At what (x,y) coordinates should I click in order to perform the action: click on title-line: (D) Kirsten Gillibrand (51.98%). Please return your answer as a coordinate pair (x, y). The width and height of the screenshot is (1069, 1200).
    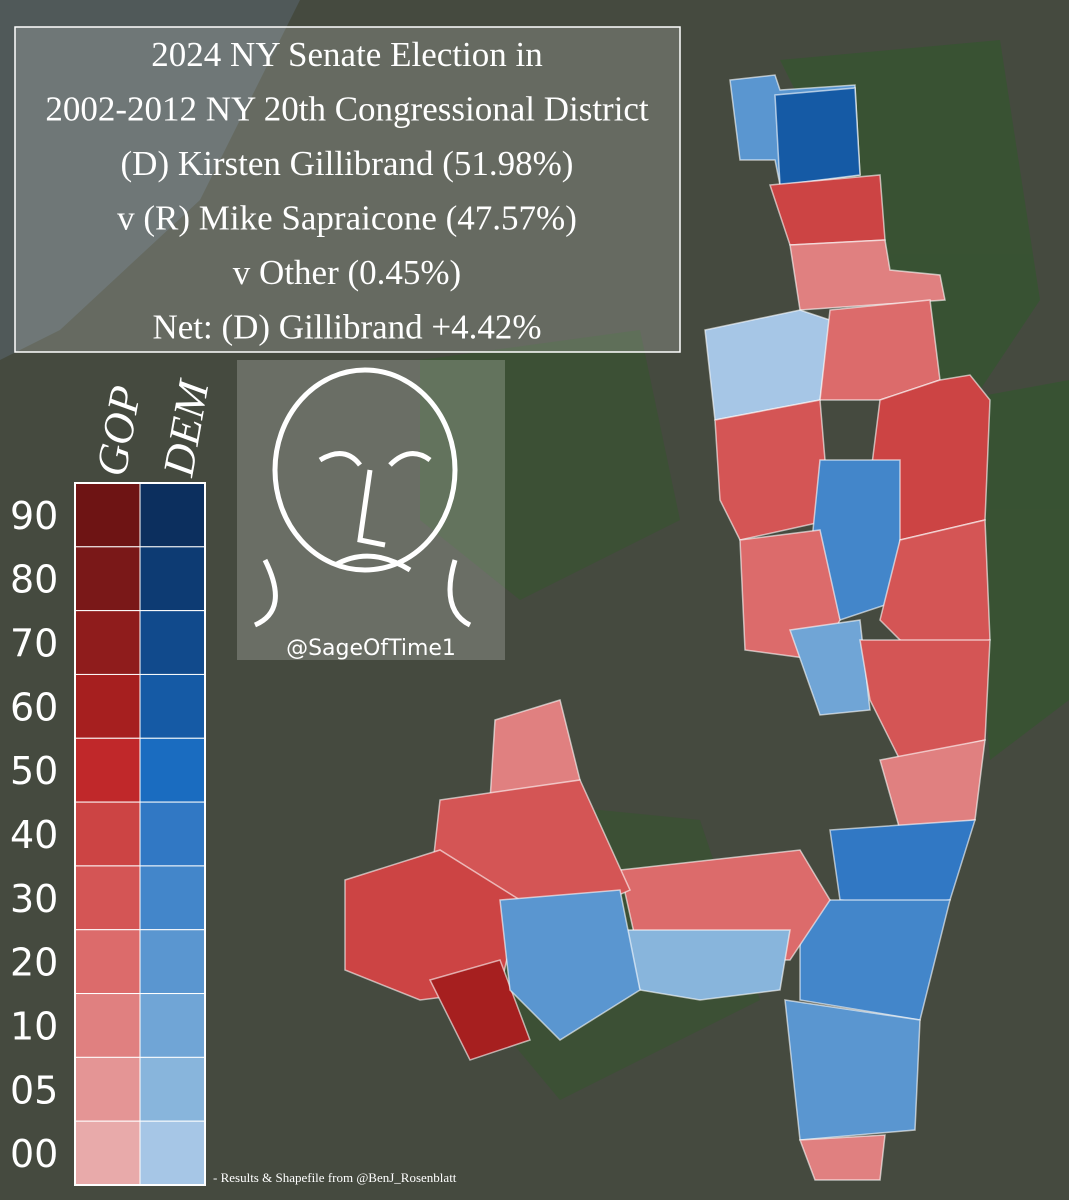
    Looking at the image, I should click on (347, 163).